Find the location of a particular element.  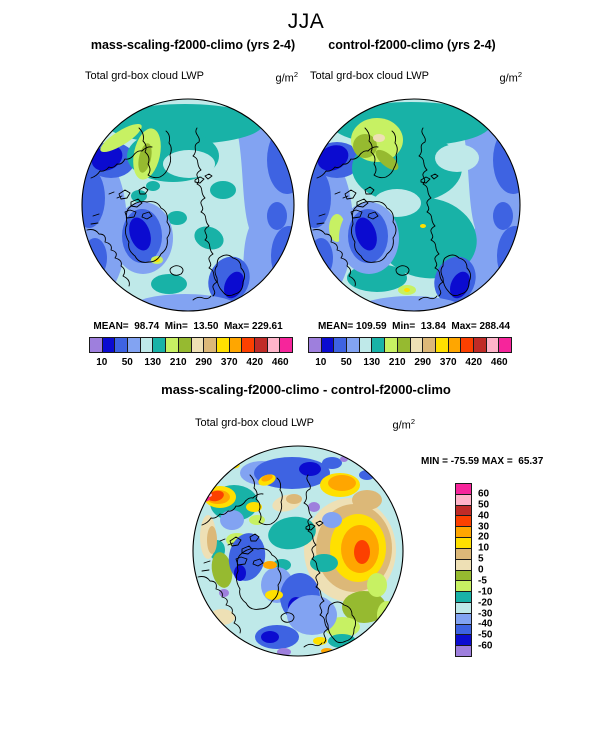

panel-title-control: control-f2000-climo (yrs 2-4) is located at coordinates (412, 45).